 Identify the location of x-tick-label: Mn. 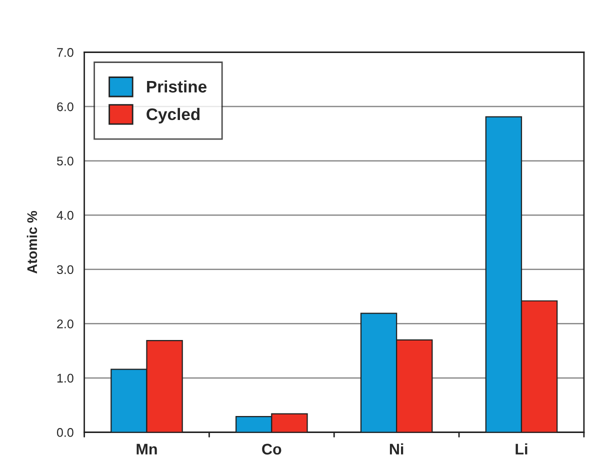
(146, 449).